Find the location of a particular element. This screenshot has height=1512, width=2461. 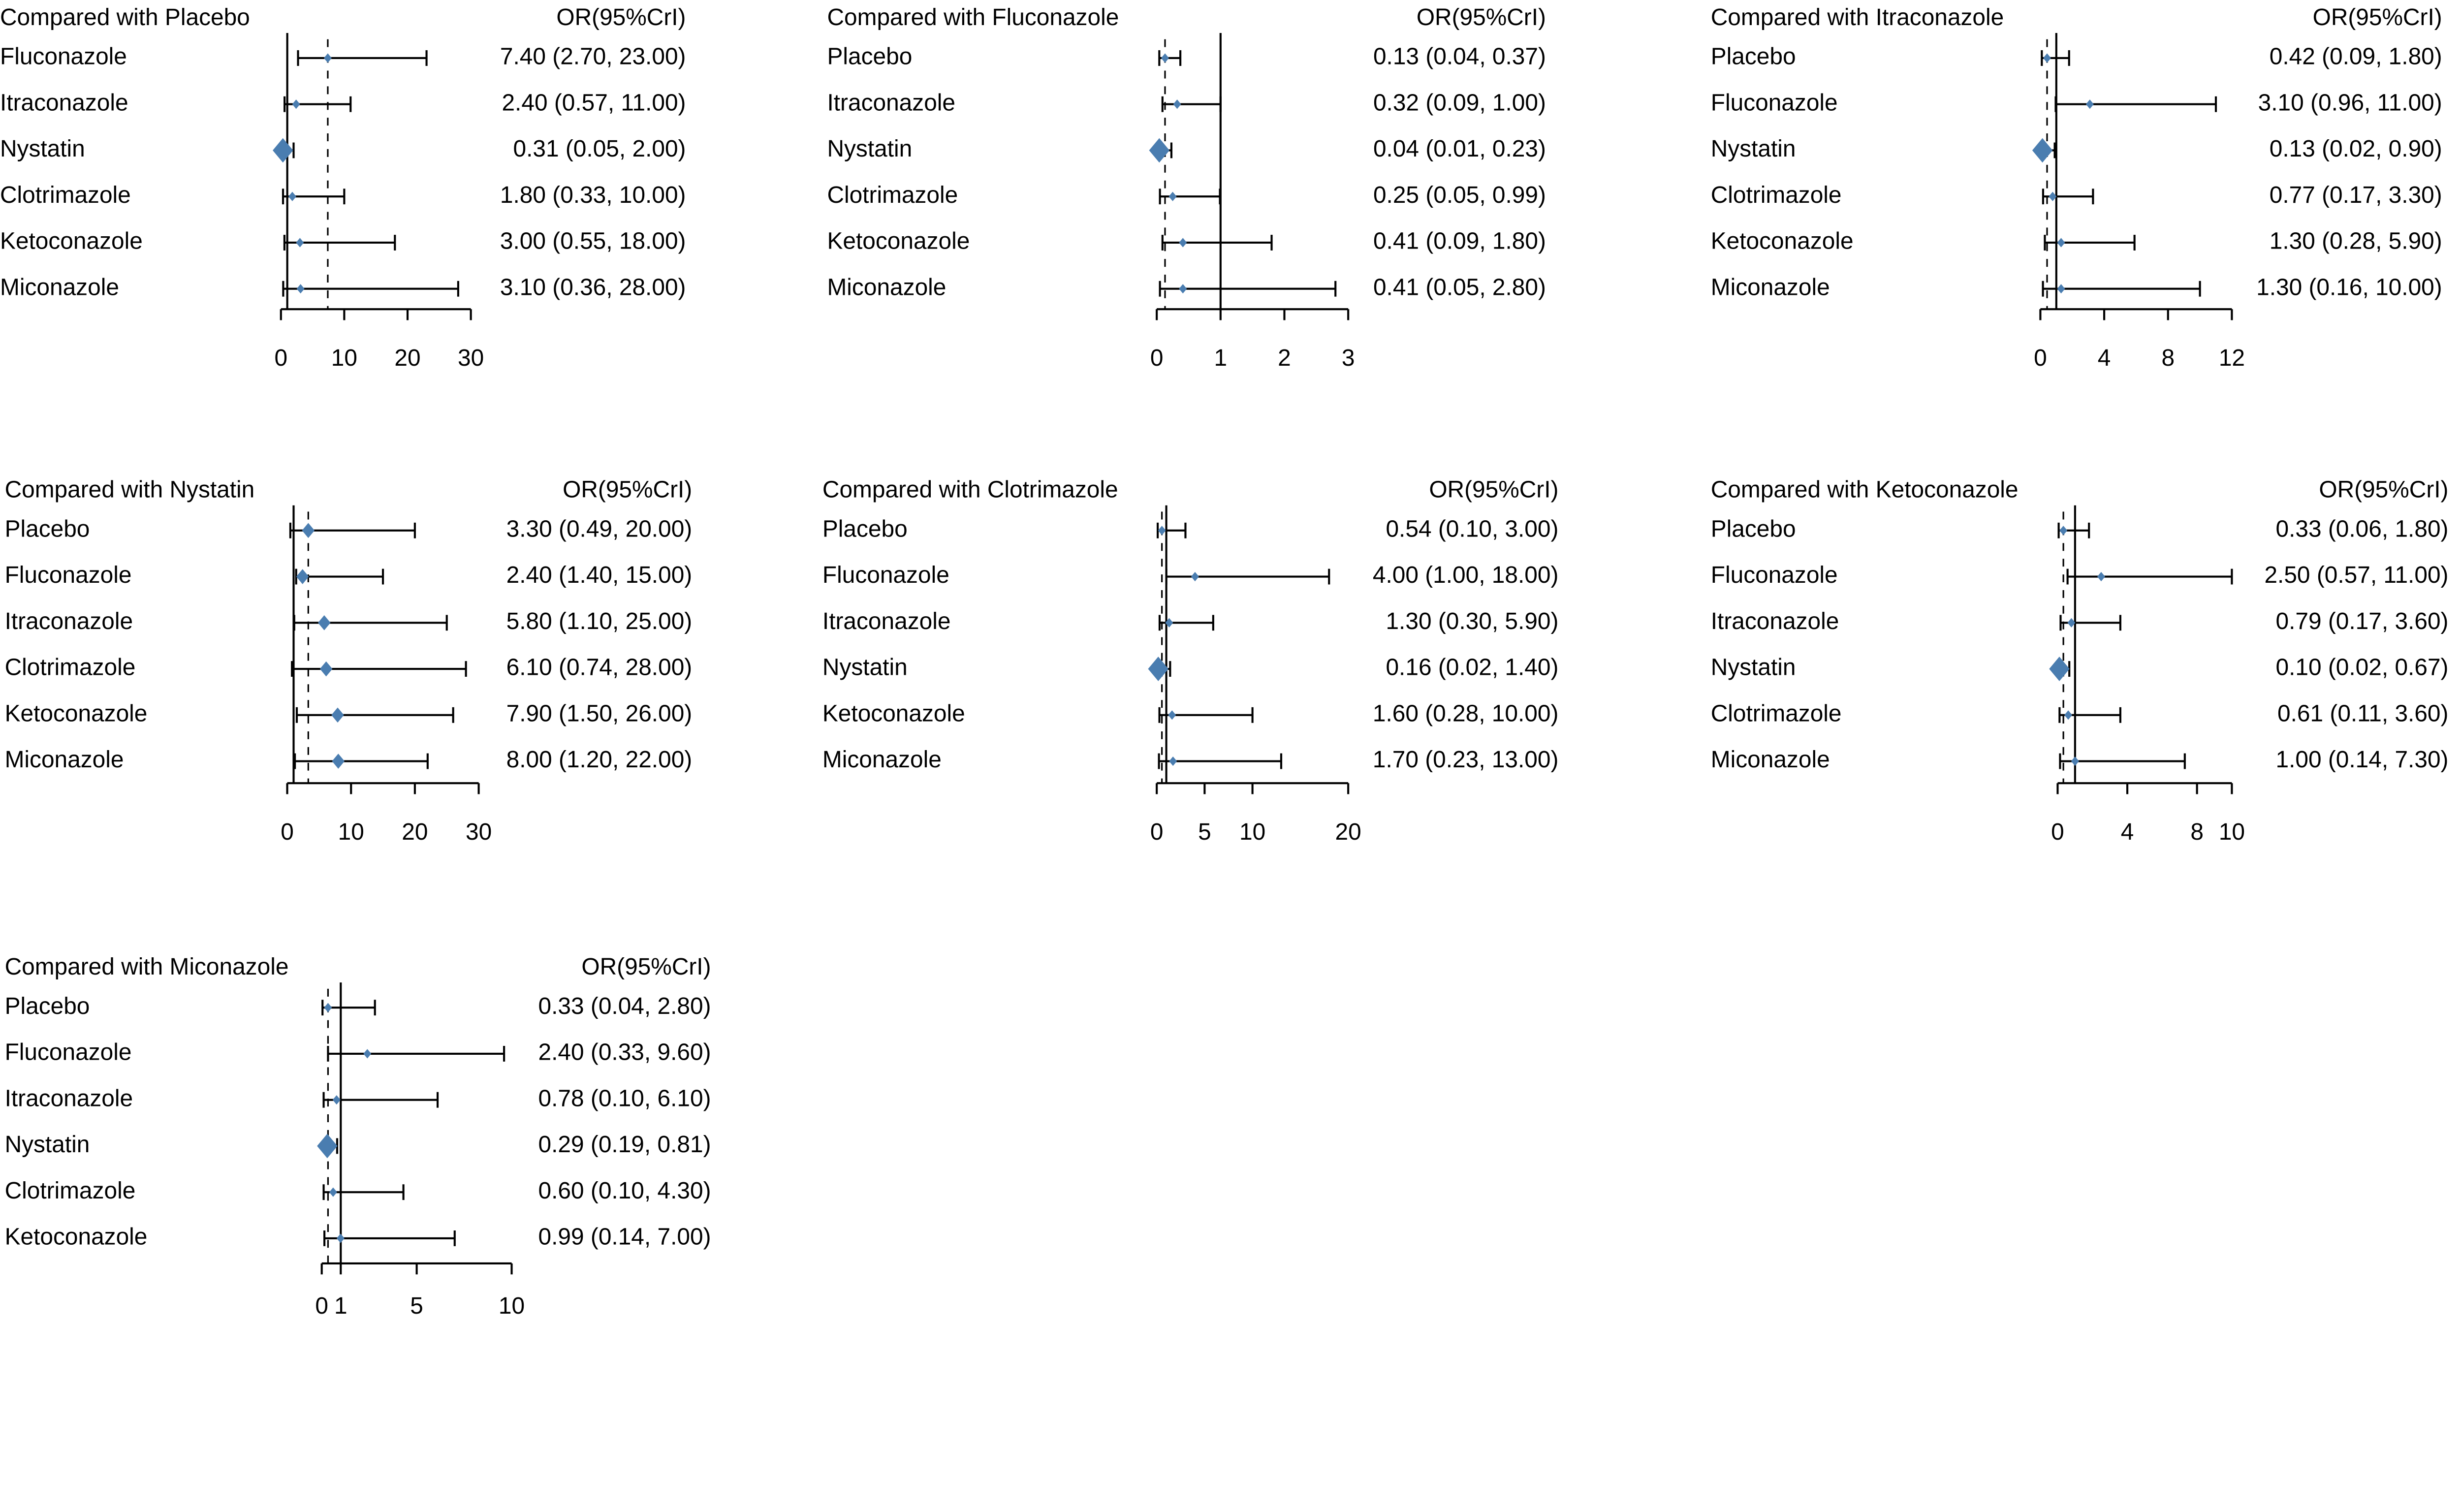

panel-title: Compared with Placebo is located at coordinates (125, 17).